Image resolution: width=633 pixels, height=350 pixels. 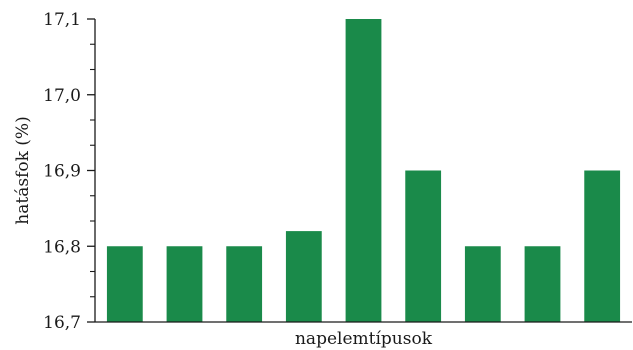 What do you see at coordinates (62, 323) in the screenshot?
I see `y-tick-label: 16,7` at bounding box center [62, 323].